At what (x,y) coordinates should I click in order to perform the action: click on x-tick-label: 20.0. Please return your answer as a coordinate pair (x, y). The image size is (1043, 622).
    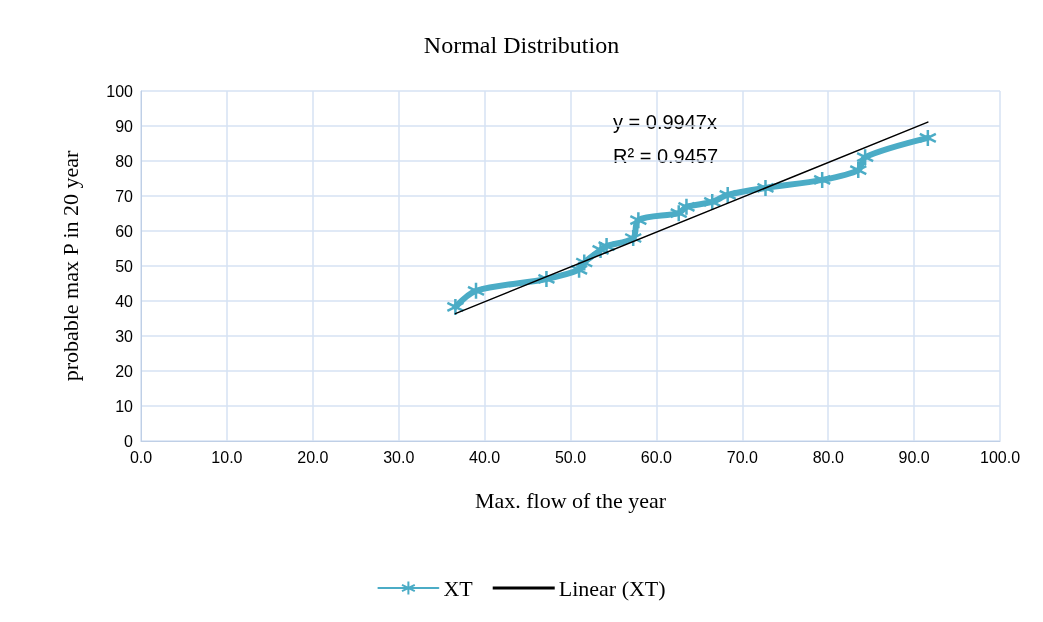
    Looking at the image, I should click on (313, 457).